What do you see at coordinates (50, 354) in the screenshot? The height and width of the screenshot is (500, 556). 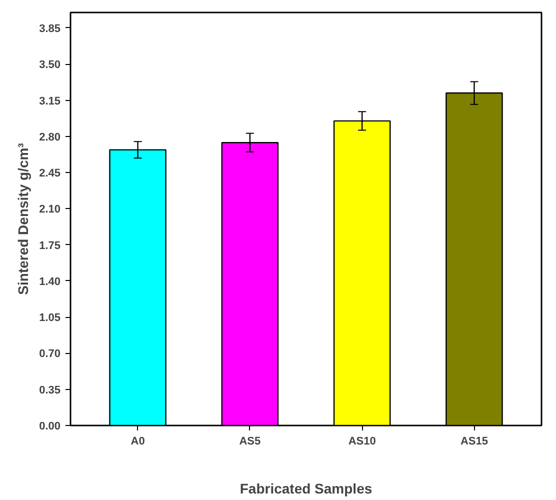 I see `y-tick-label: 0.70` at bounding box center [50, 354].